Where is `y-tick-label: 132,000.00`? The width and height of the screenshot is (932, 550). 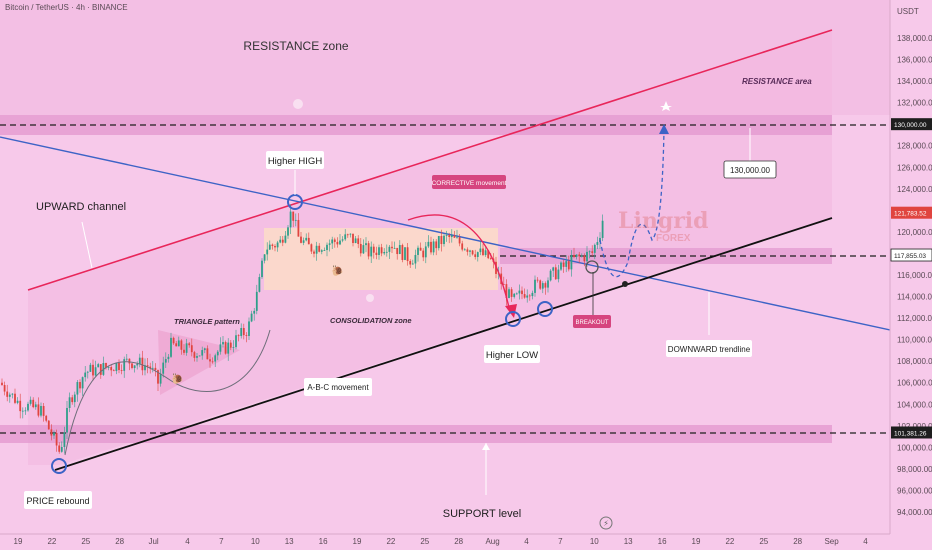 y-tick-label: 132,000.00 is located at coordinates (914, 103).